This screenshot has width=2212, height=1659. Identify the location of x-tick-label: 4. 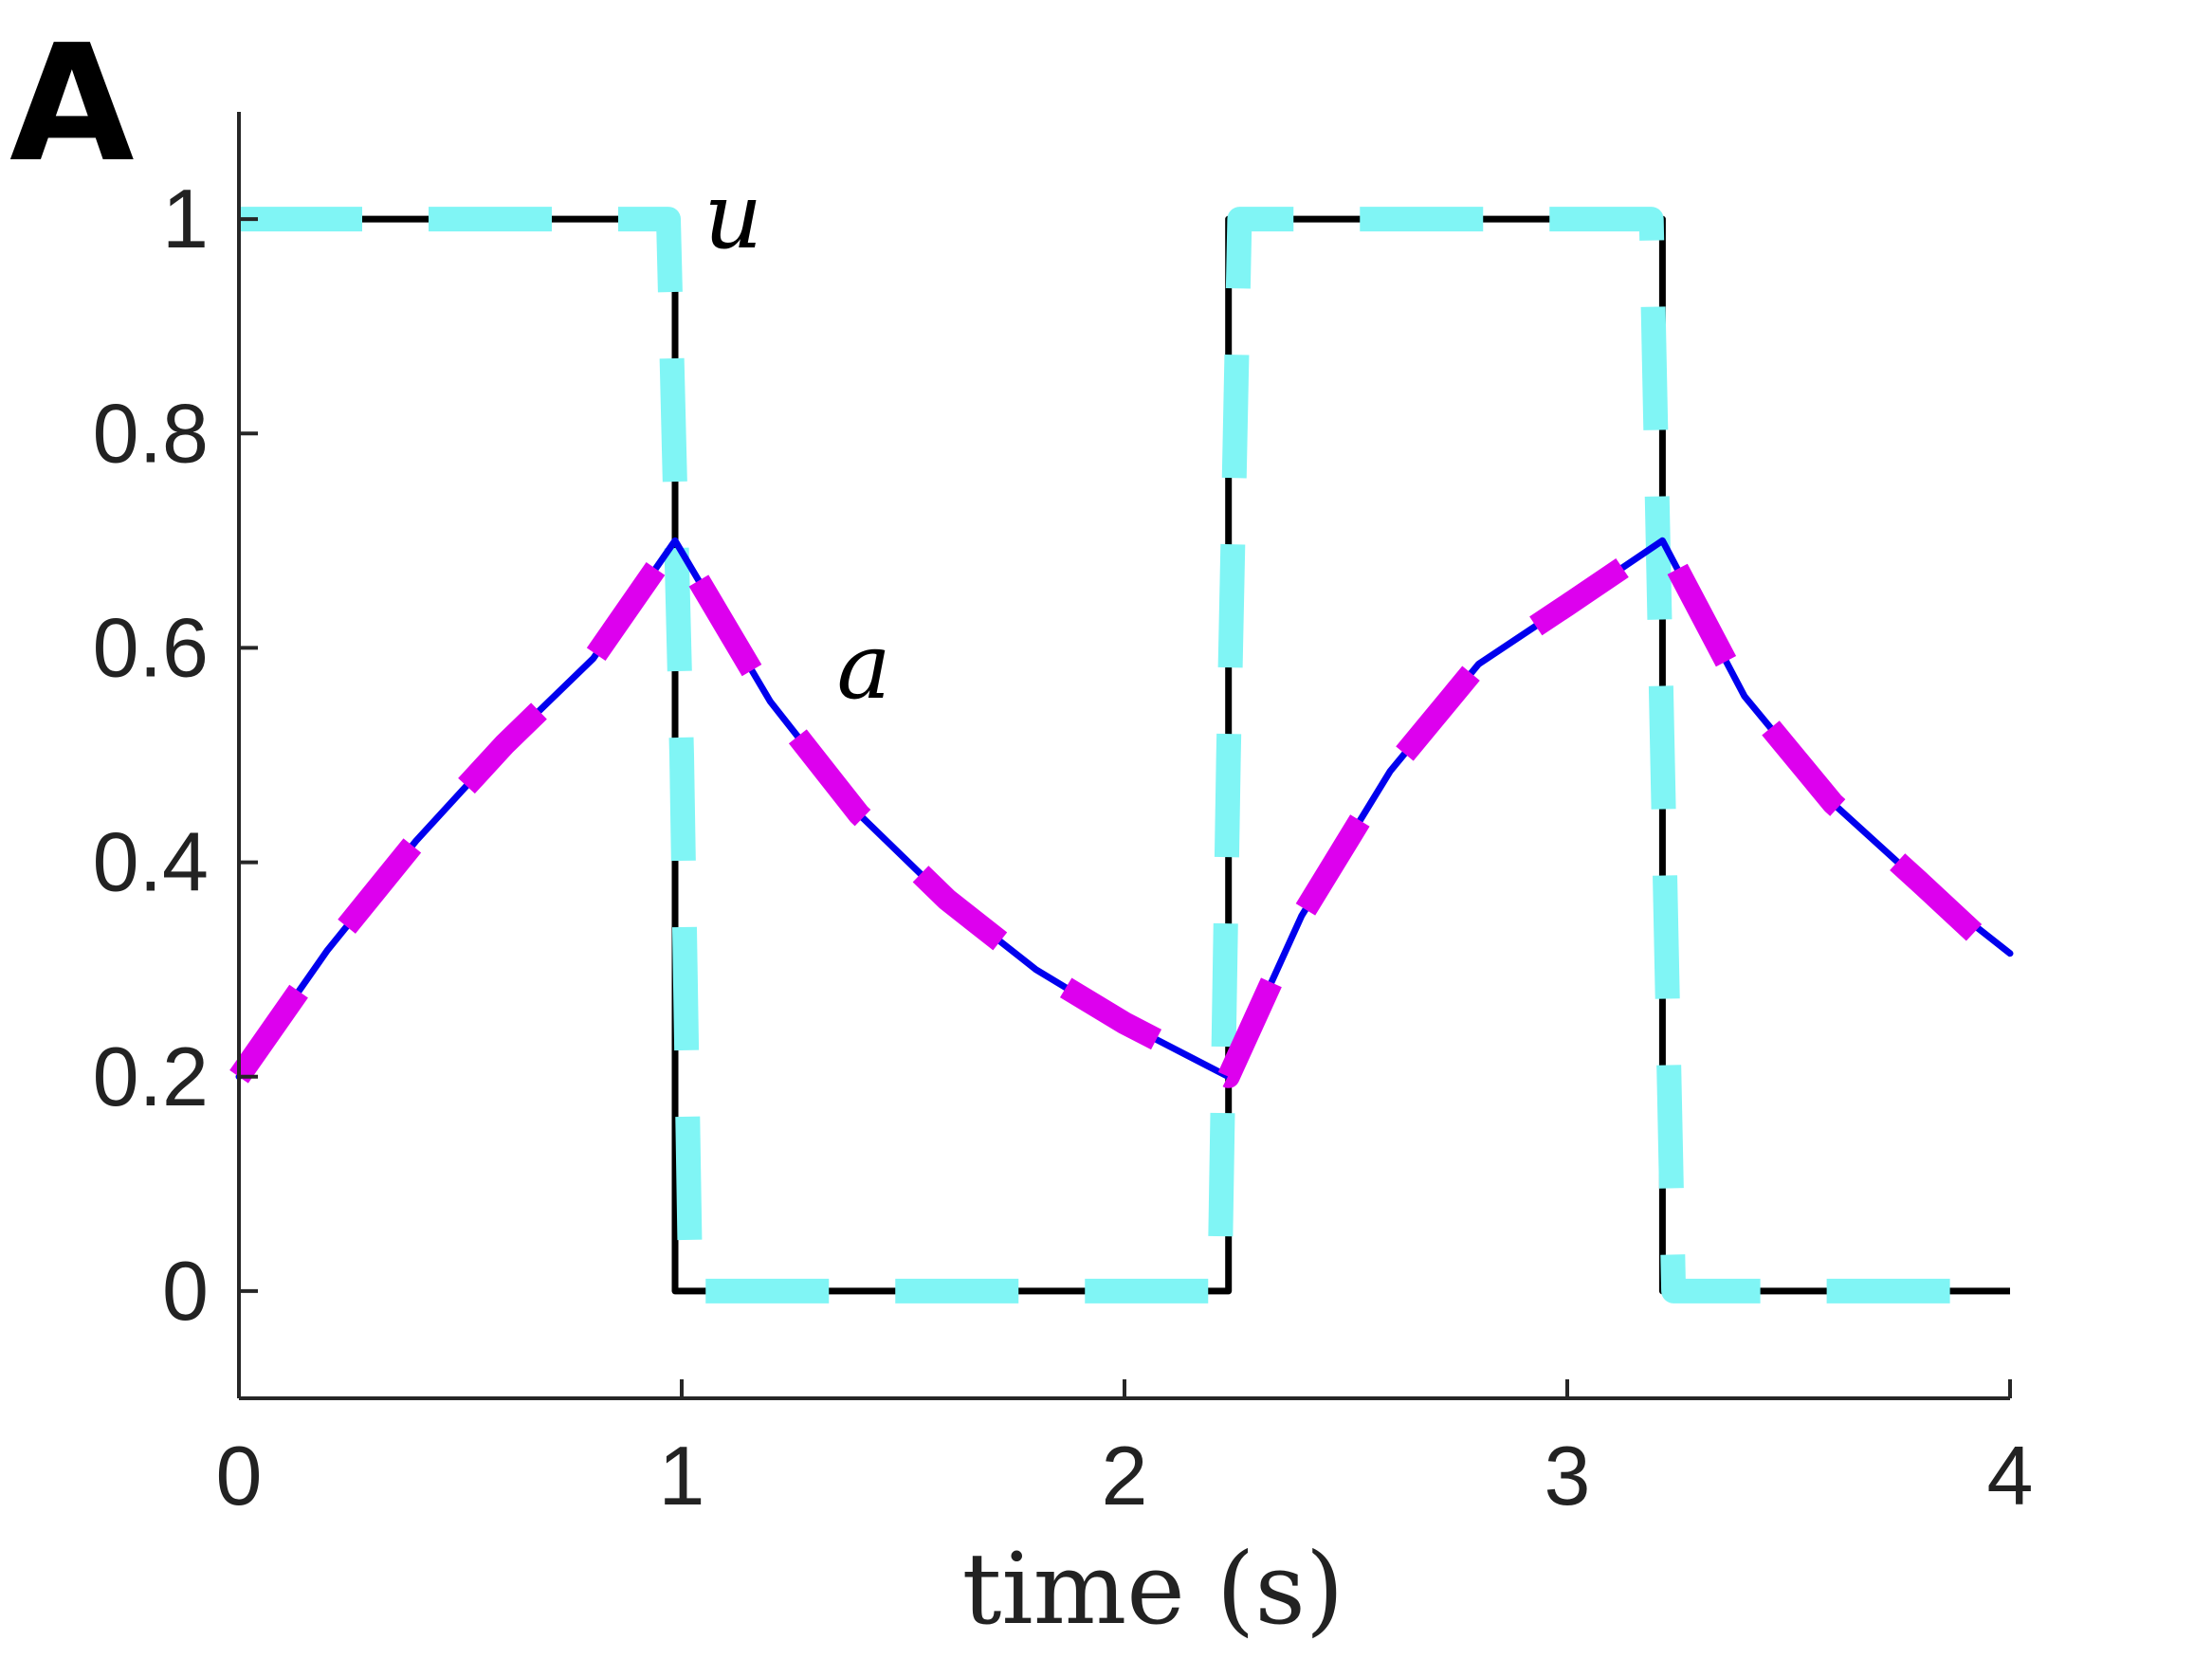
(2010, 1475).